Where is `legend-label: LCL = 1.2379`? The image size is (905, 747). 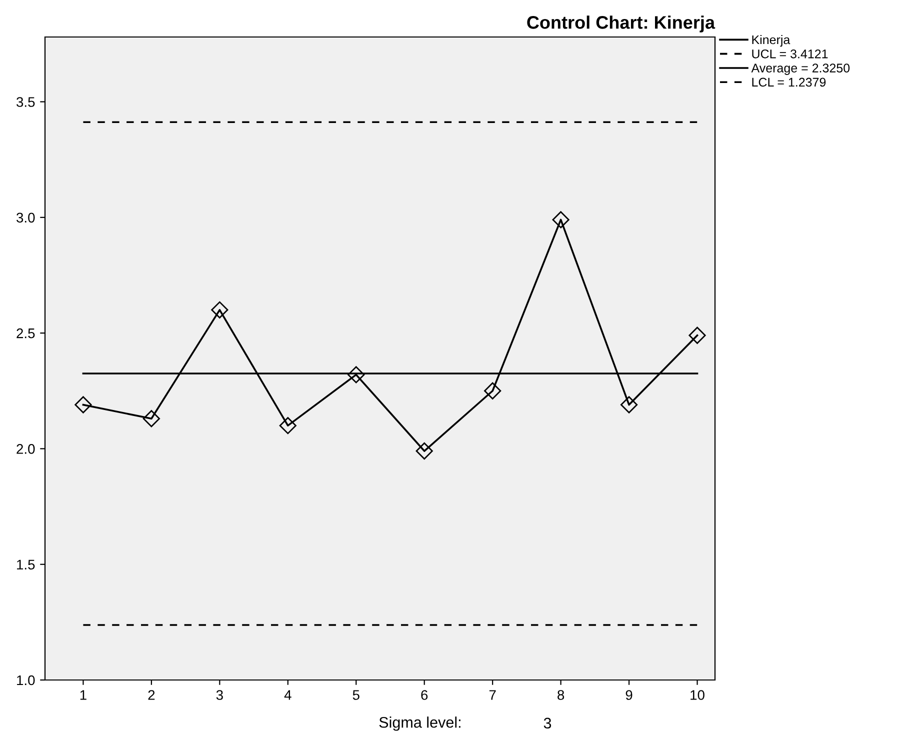 legend-label: LCL = 1.2379 is located at coordinates (789, 82).